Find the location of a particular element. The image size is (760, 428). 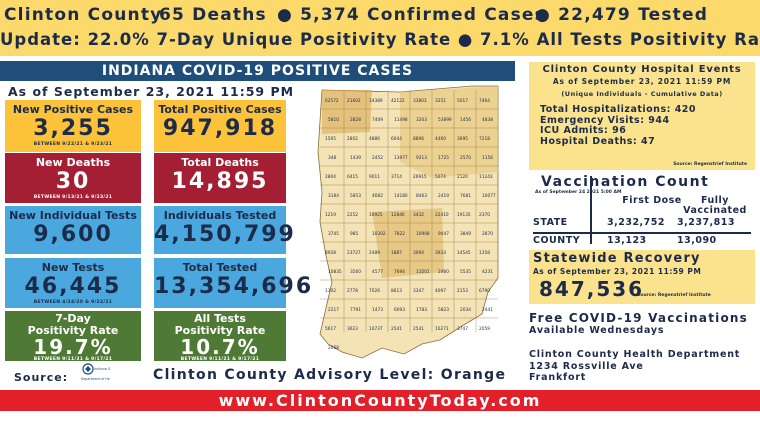

county-count: 348 is located at coordinates (332, 158).